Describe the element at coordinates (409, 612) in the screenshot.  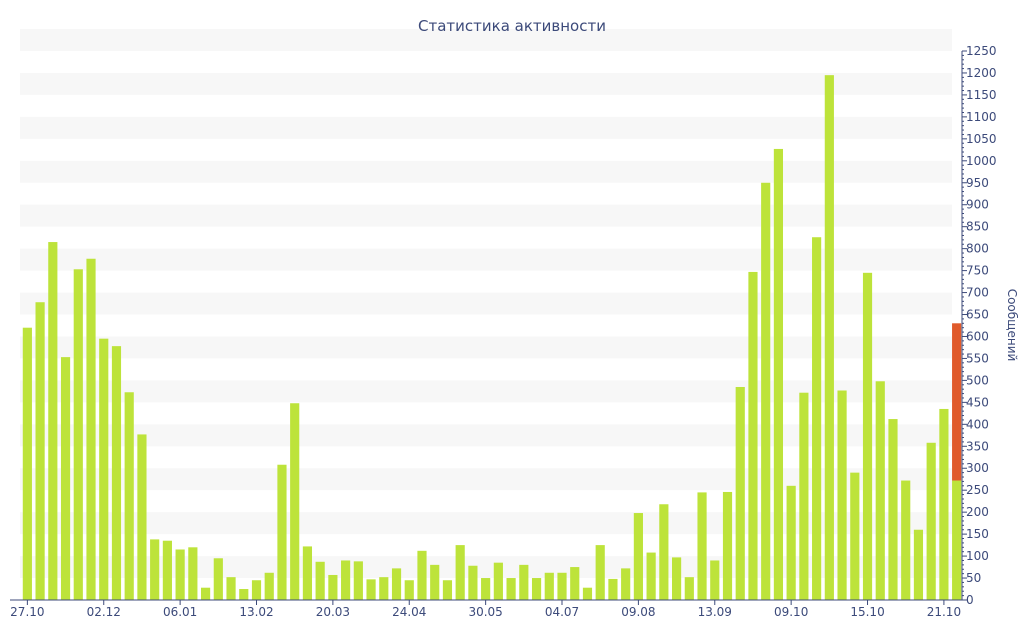
I see `x-tick-label: 24.04` at that location.